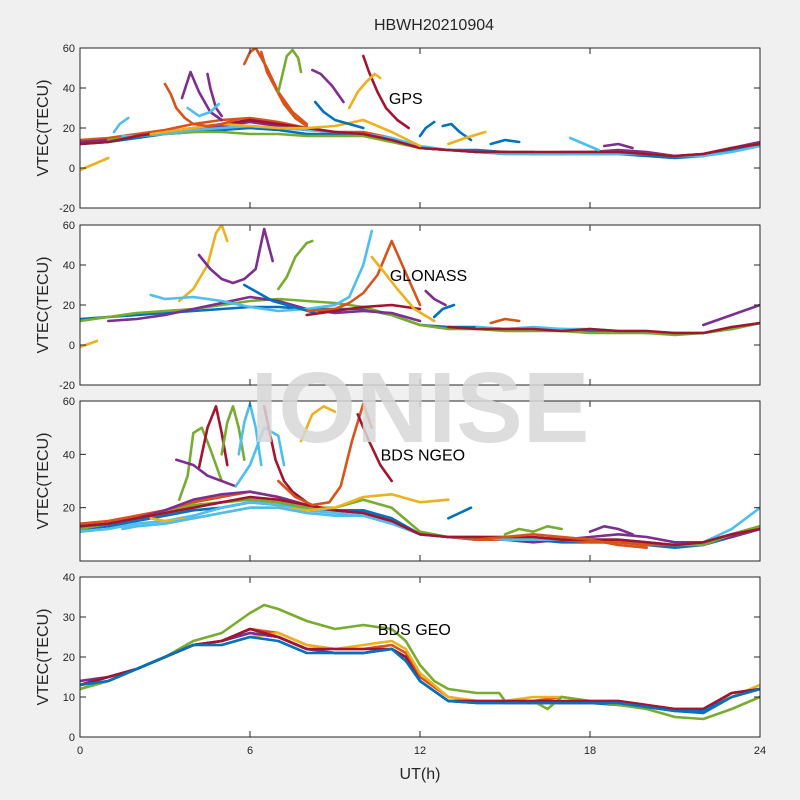 The width and height of the screenshot is (800, 800). I want to click on watermark-text: IONISE, so click(420, 408).